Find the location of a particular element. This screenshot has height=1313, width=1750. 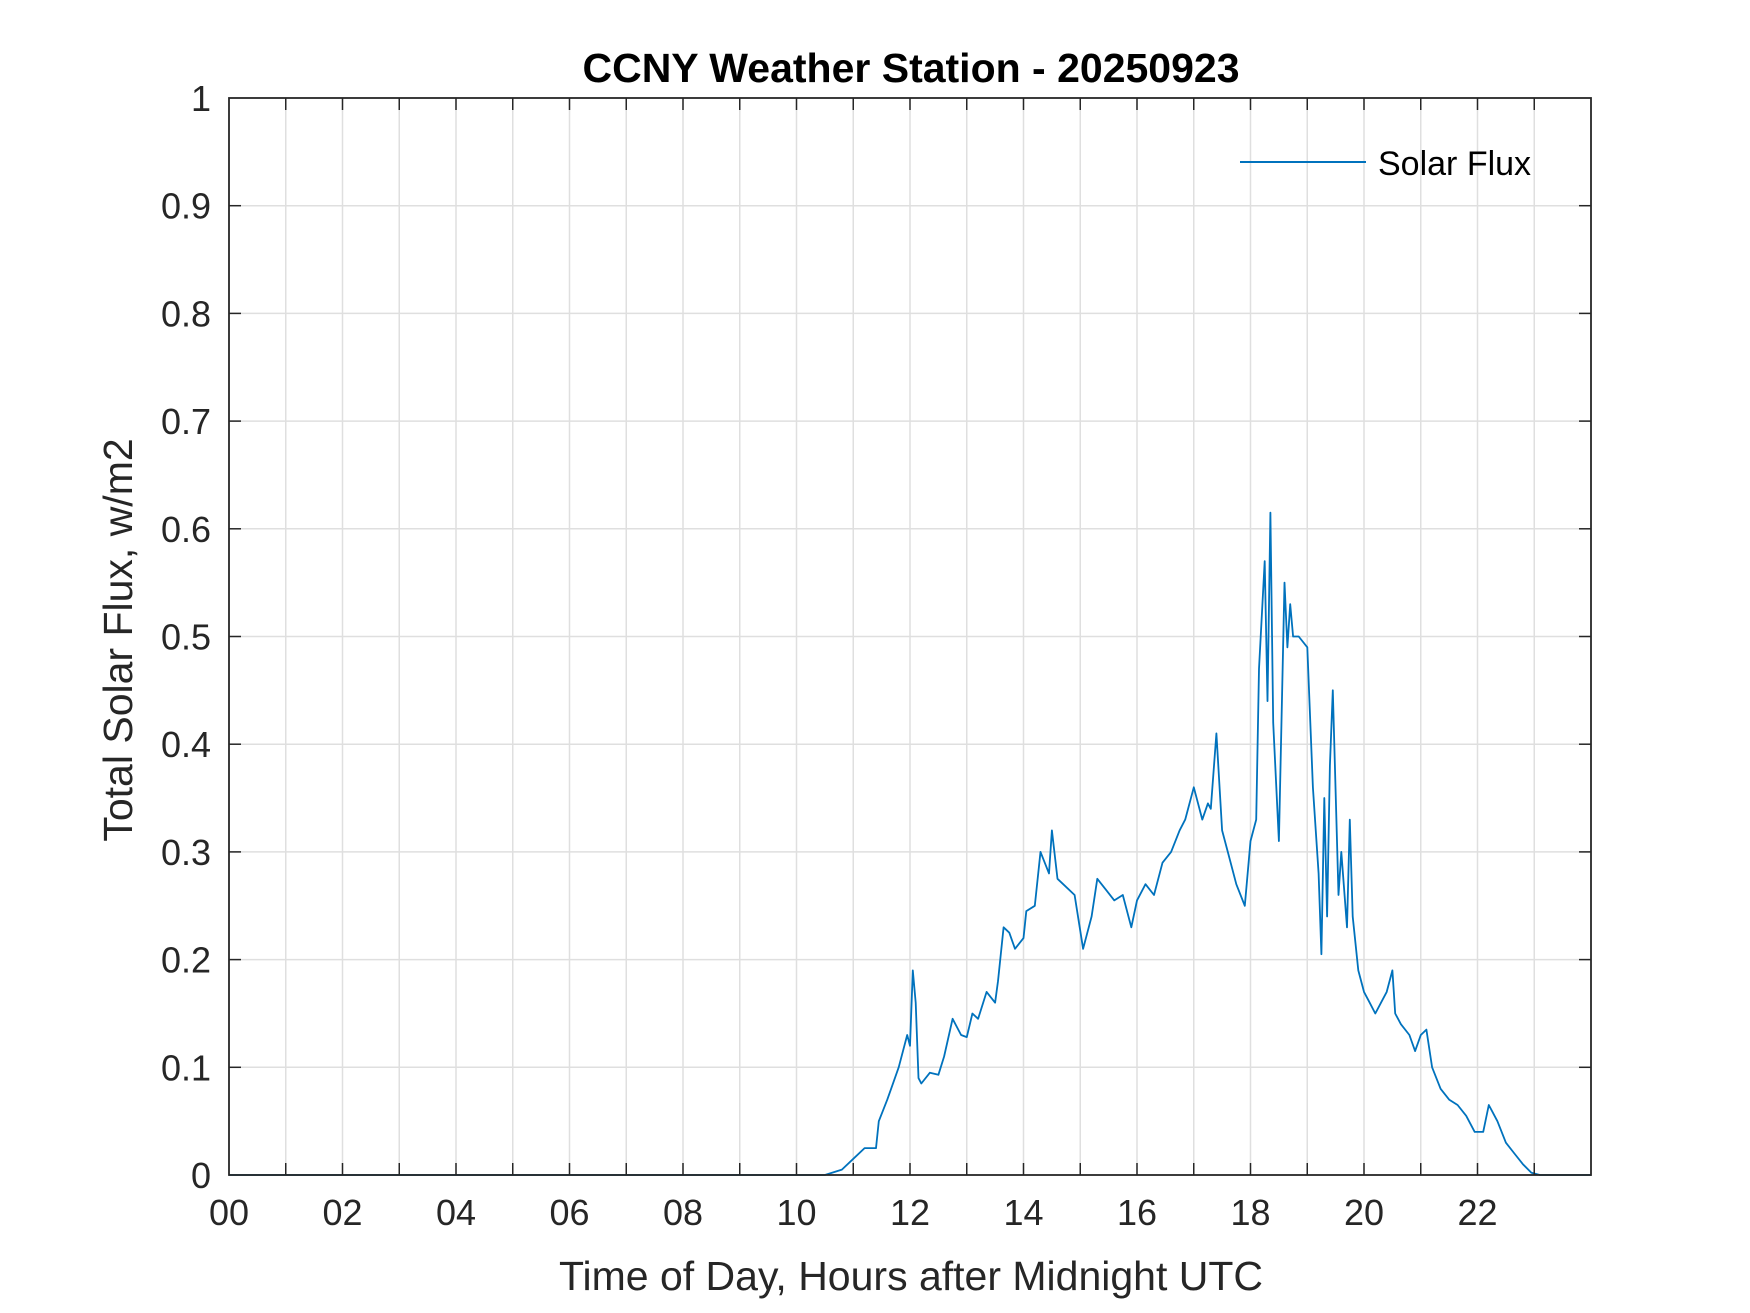

x-axis-label: Time of Day, Hours after Midnight UTC is located at coordinates (911, 1276).